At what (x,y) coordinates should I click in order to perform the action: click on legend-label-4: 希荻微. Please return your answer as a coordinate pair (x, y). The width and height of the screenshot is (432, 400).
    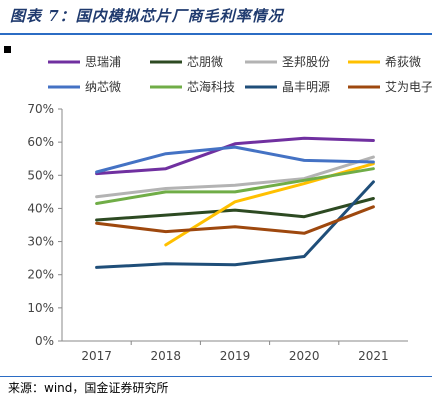
    Looking at the image, I should click on (403, 61).